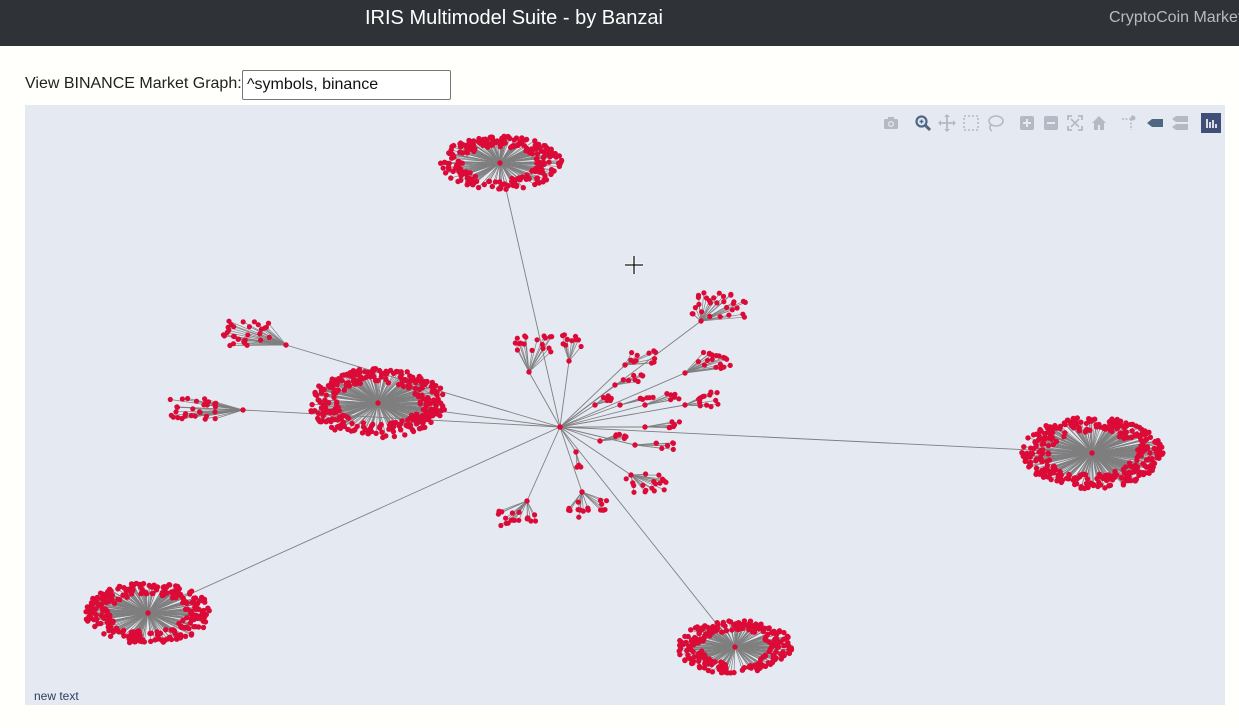  What do you see at coordinates (1211, 123) in the screenshot?
I see `plotly-logo-button` at bounding box center [1211, 123].